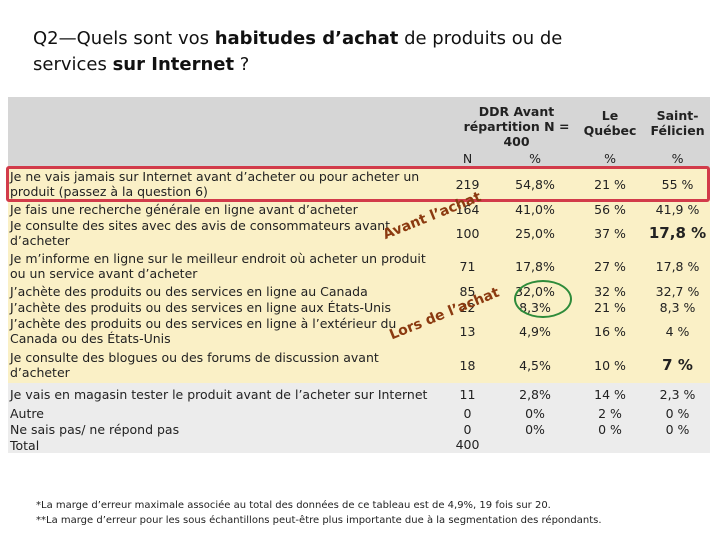 Image resolution: width=720 pixels, height=540 pixels. I want to click on cell: 4,5%, so click(535, 365).